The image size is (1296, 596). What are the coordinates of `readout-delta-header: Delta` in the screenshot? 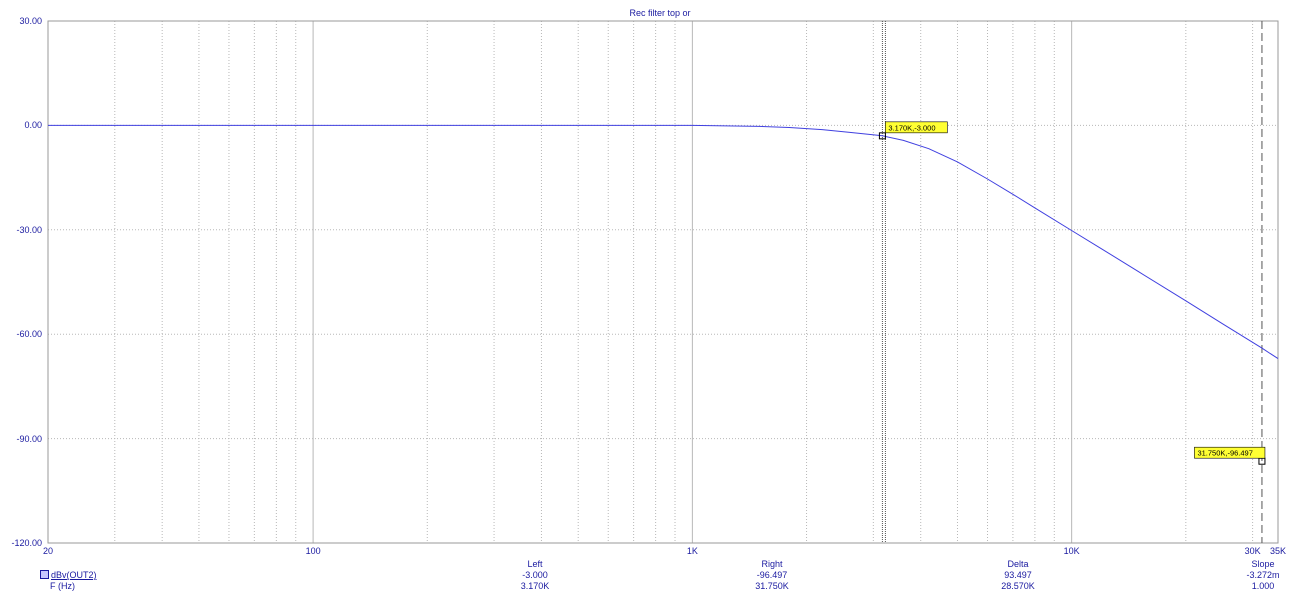 It's located at (1018, 564).